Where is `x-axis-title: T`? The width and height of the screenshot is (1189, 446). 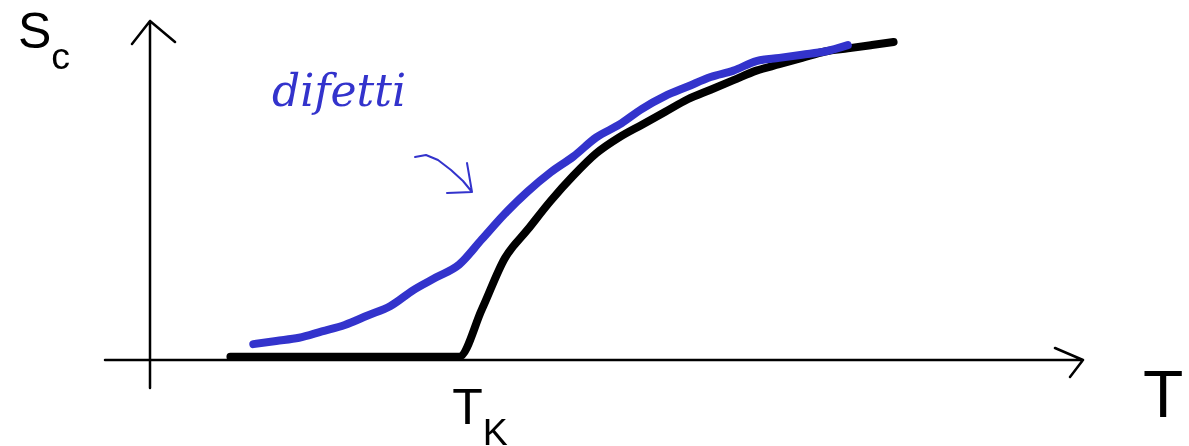
x-axis-title: T is located at coordinates (1163, 394).